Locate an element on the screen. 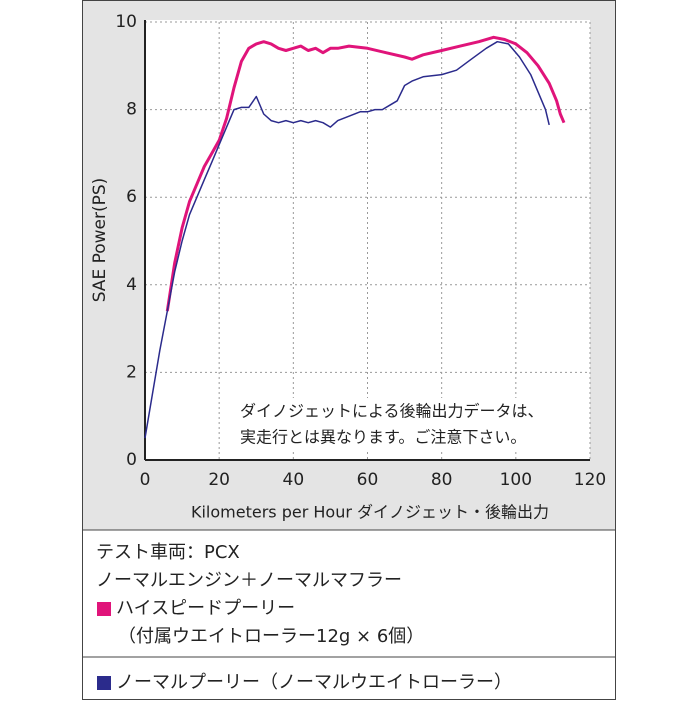 The width and height of the screenshot is (700, 704). x-axis-label: Kilometers per Hour ダイノジェット・後輪出力 is located at coordinates (370, 512).